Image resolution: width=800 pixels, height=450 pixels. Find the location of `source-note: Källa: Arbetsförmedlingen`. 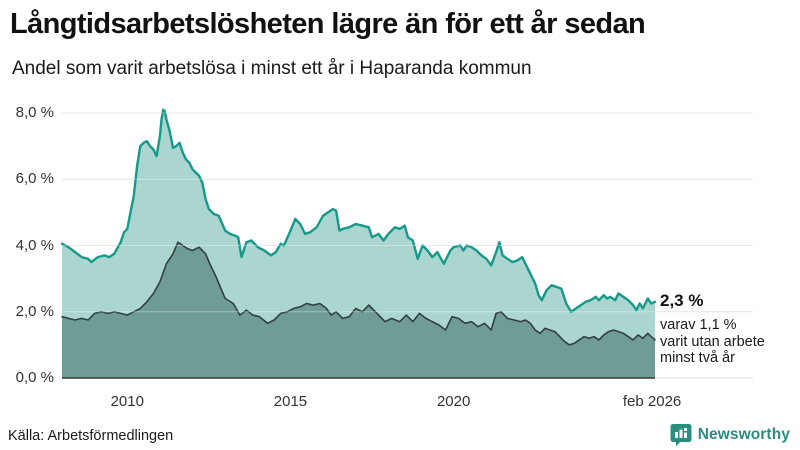

source-note: Källa: Arbetsförmedlingen is located at coordinates (91, 436).